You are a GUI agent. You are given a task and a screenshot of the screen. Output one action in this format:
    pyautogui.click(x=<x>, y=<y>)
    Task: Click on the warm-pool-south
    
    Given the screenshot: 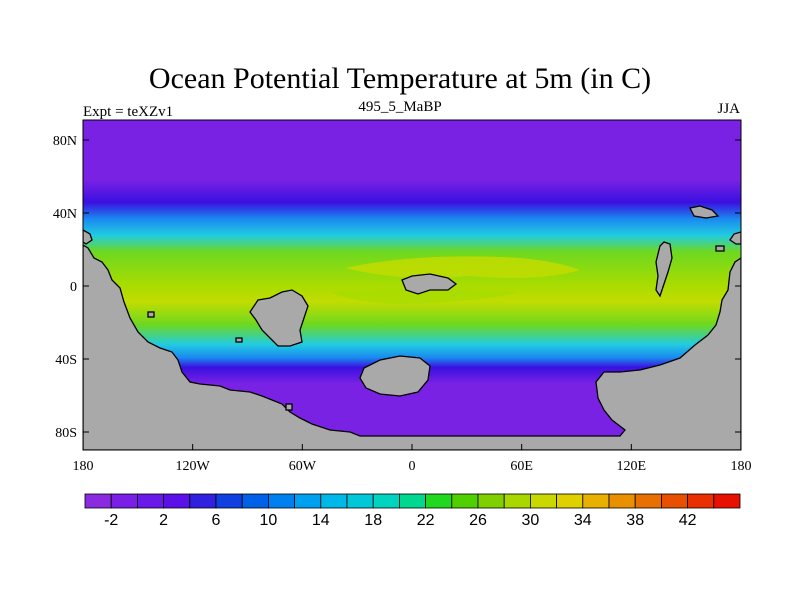 What is the action you would take?
    pyautogui.click(x=425, y=296)
    